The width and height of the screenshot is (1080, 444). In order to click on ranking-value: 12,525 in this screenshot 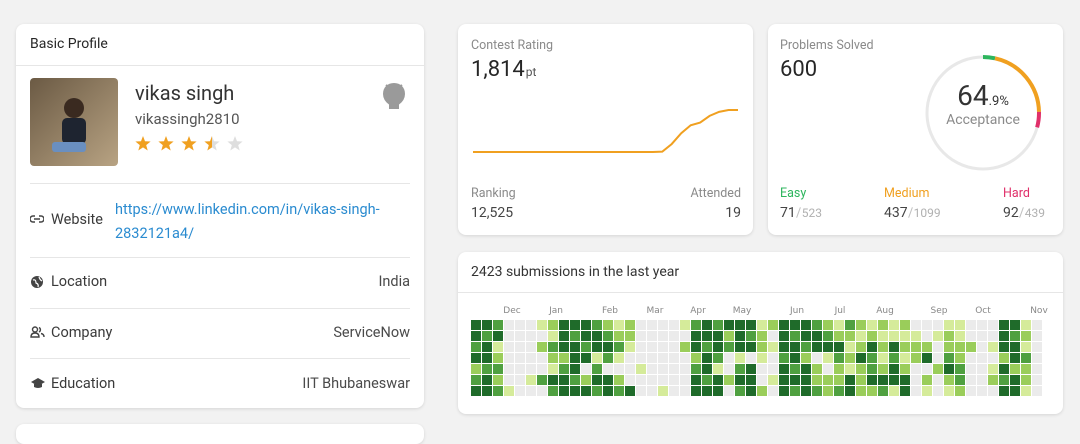, I will do `click(492, 213)`.